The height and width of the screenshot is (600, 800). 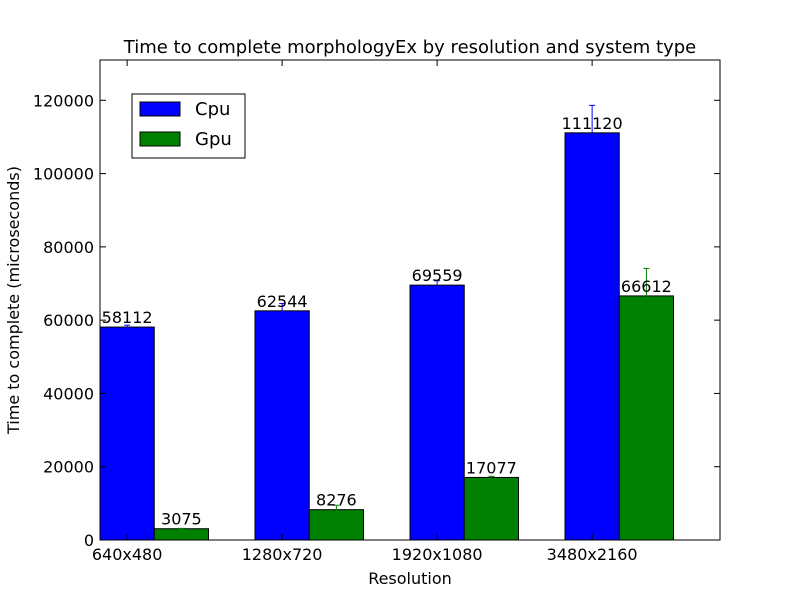 I want to click on bar-cpu-640x480, so click(x=127, y=433).